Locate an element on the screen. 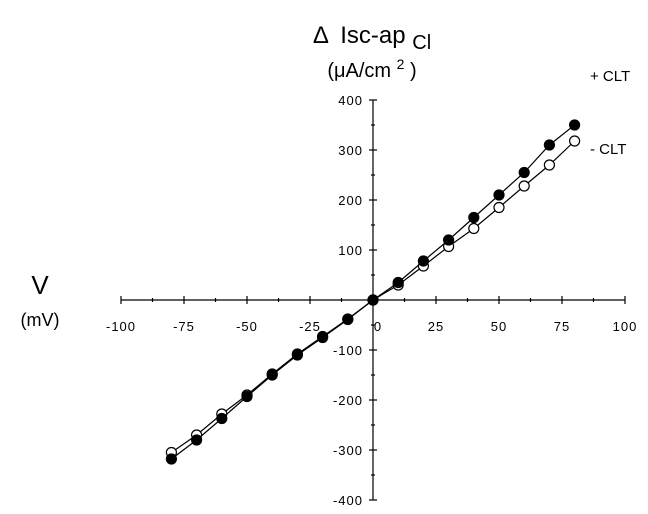 The image size is (648, 514). y-tick-label: -200 is located at coordinates (348, 400).